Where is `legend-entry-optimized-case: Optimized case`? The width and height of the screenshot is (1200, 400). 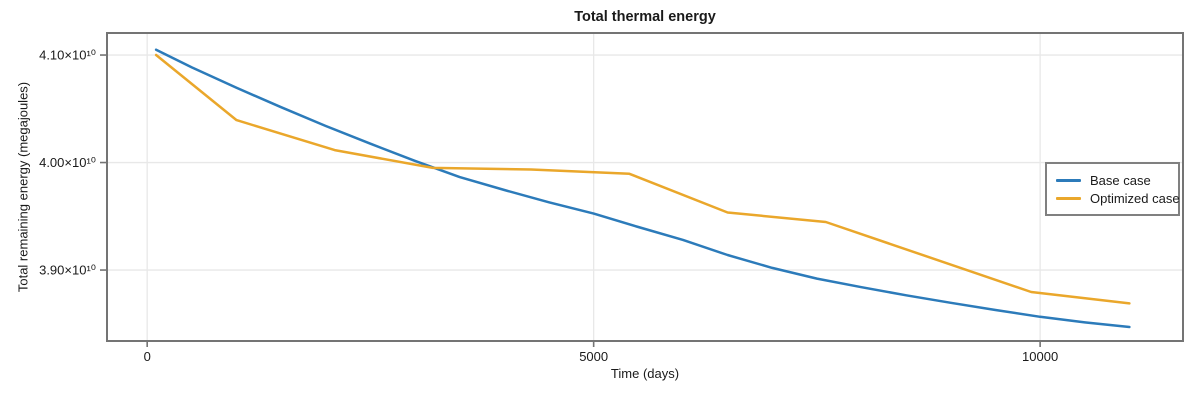 legend-entry-optimized-case: Optimized case is located at coordinates (1118, 198).